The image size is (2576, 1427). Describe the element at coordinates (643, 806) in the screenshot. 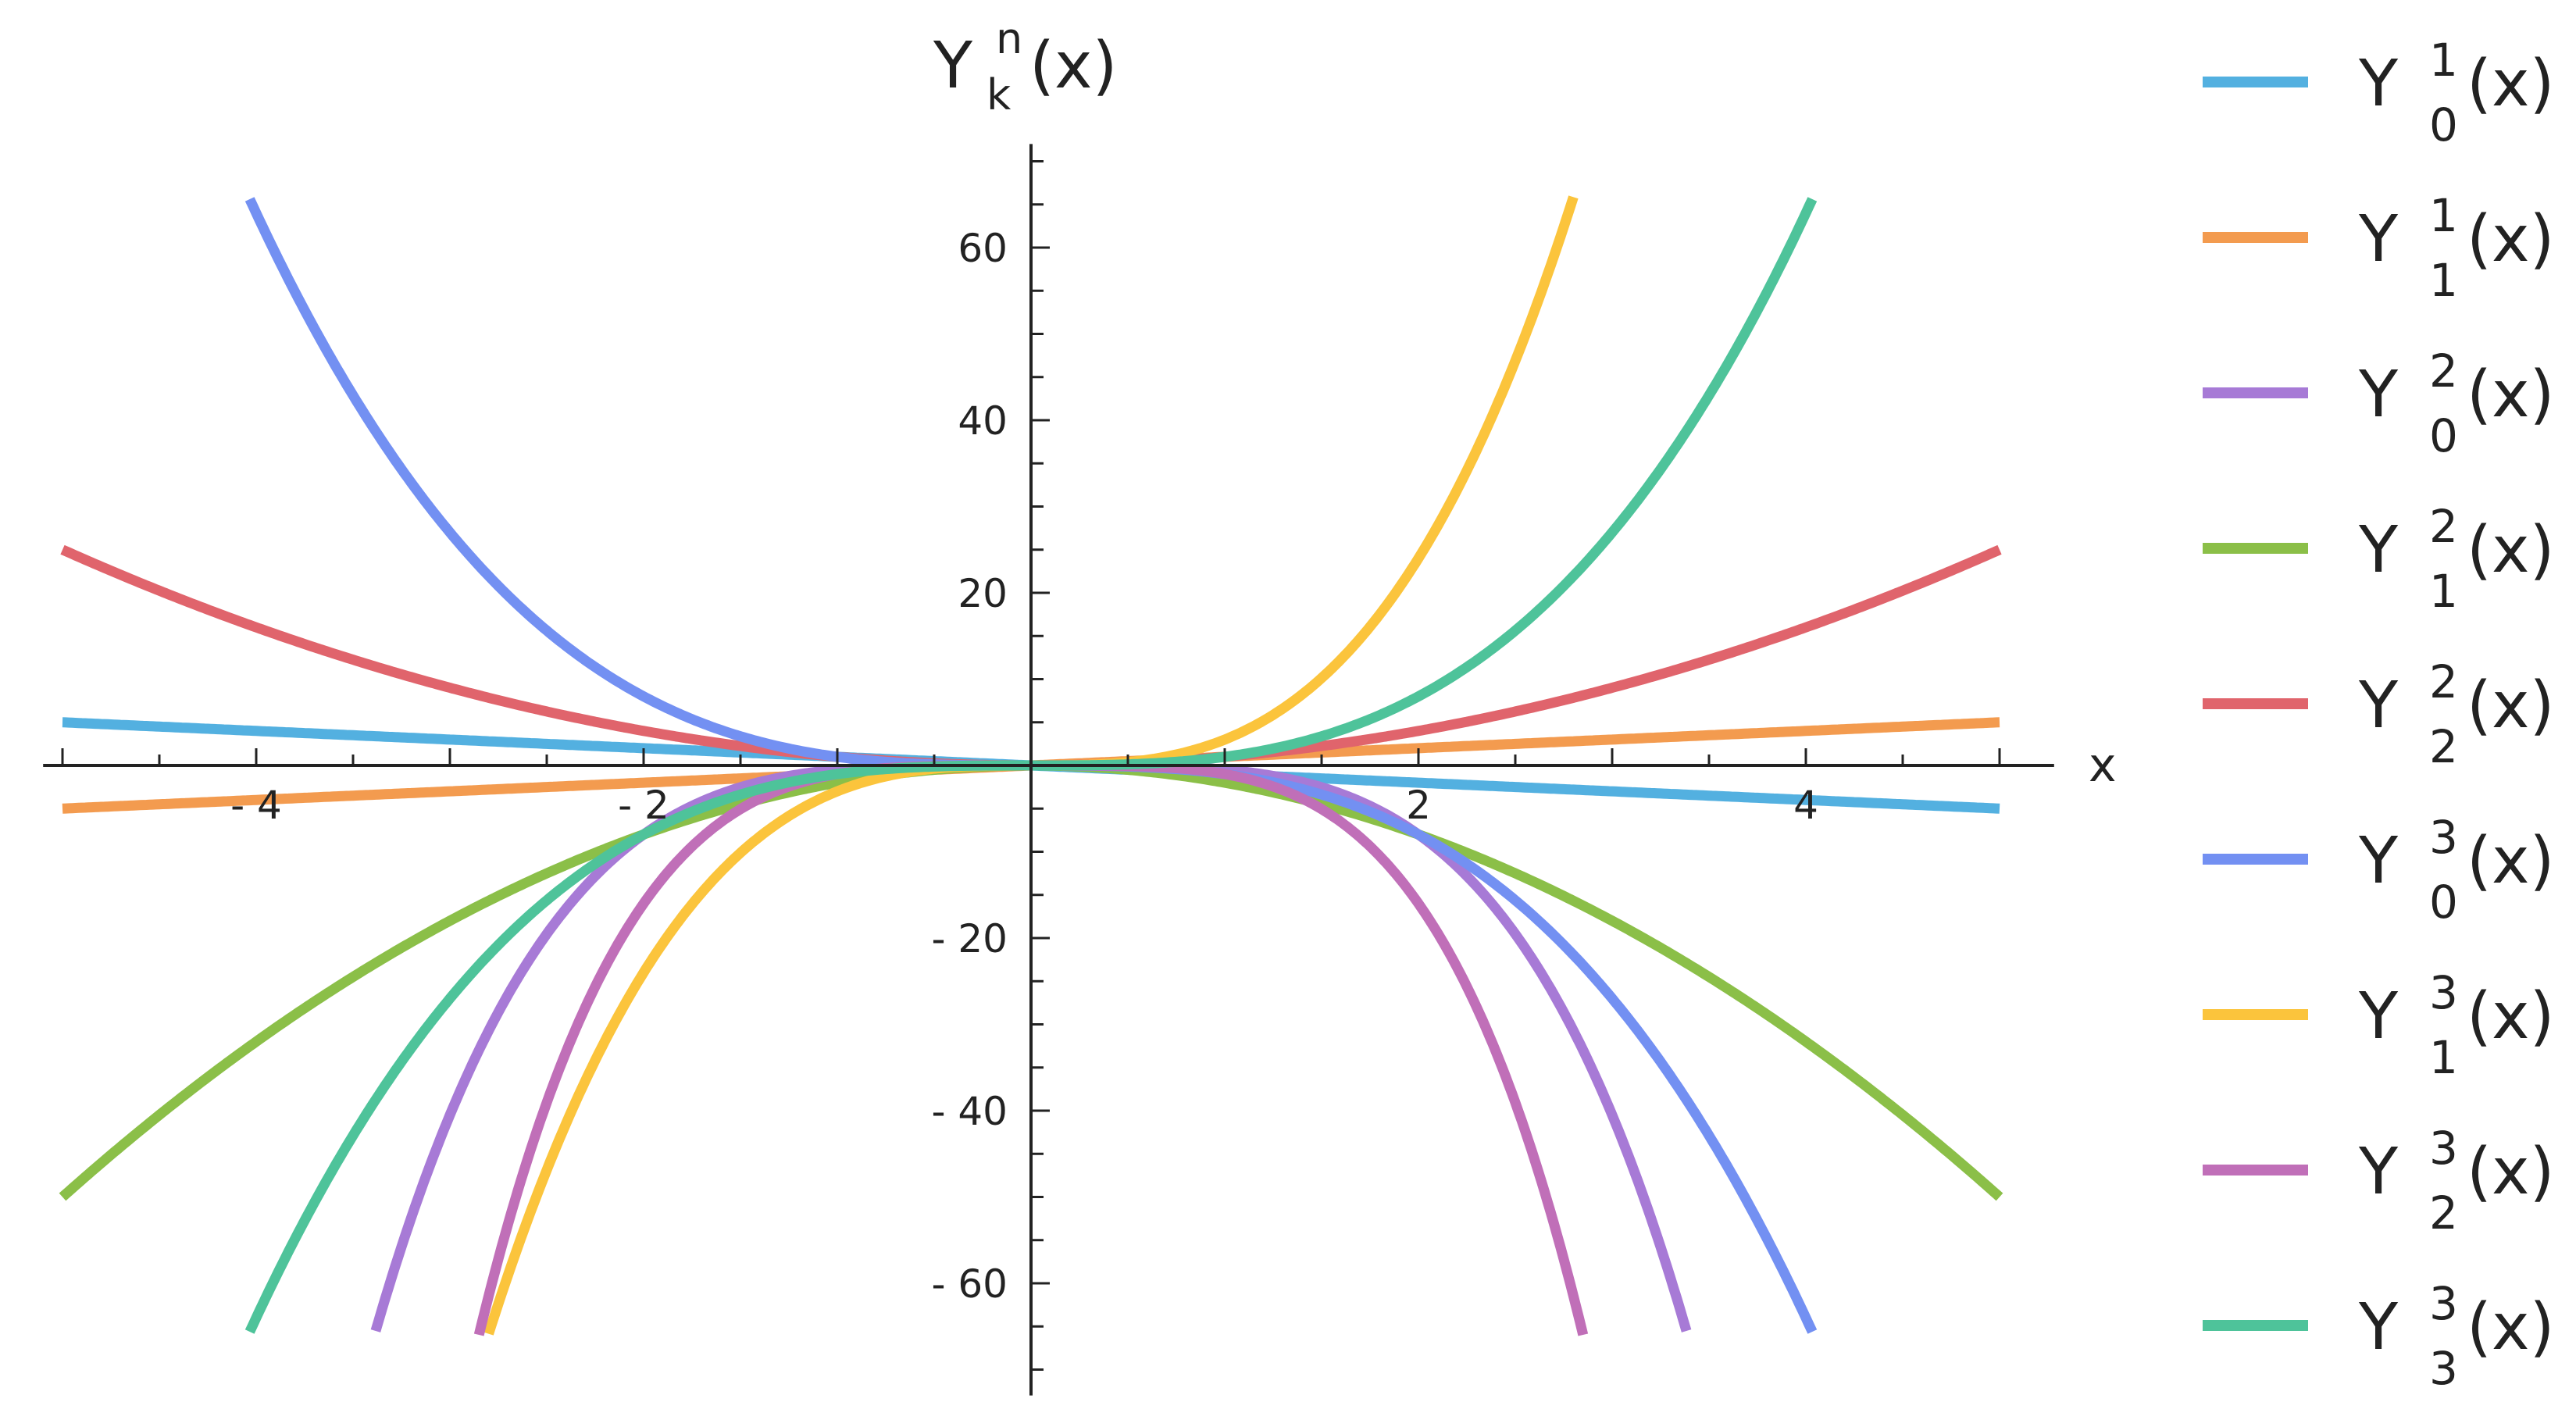

I see `x-tick-label: - 2` at that location.